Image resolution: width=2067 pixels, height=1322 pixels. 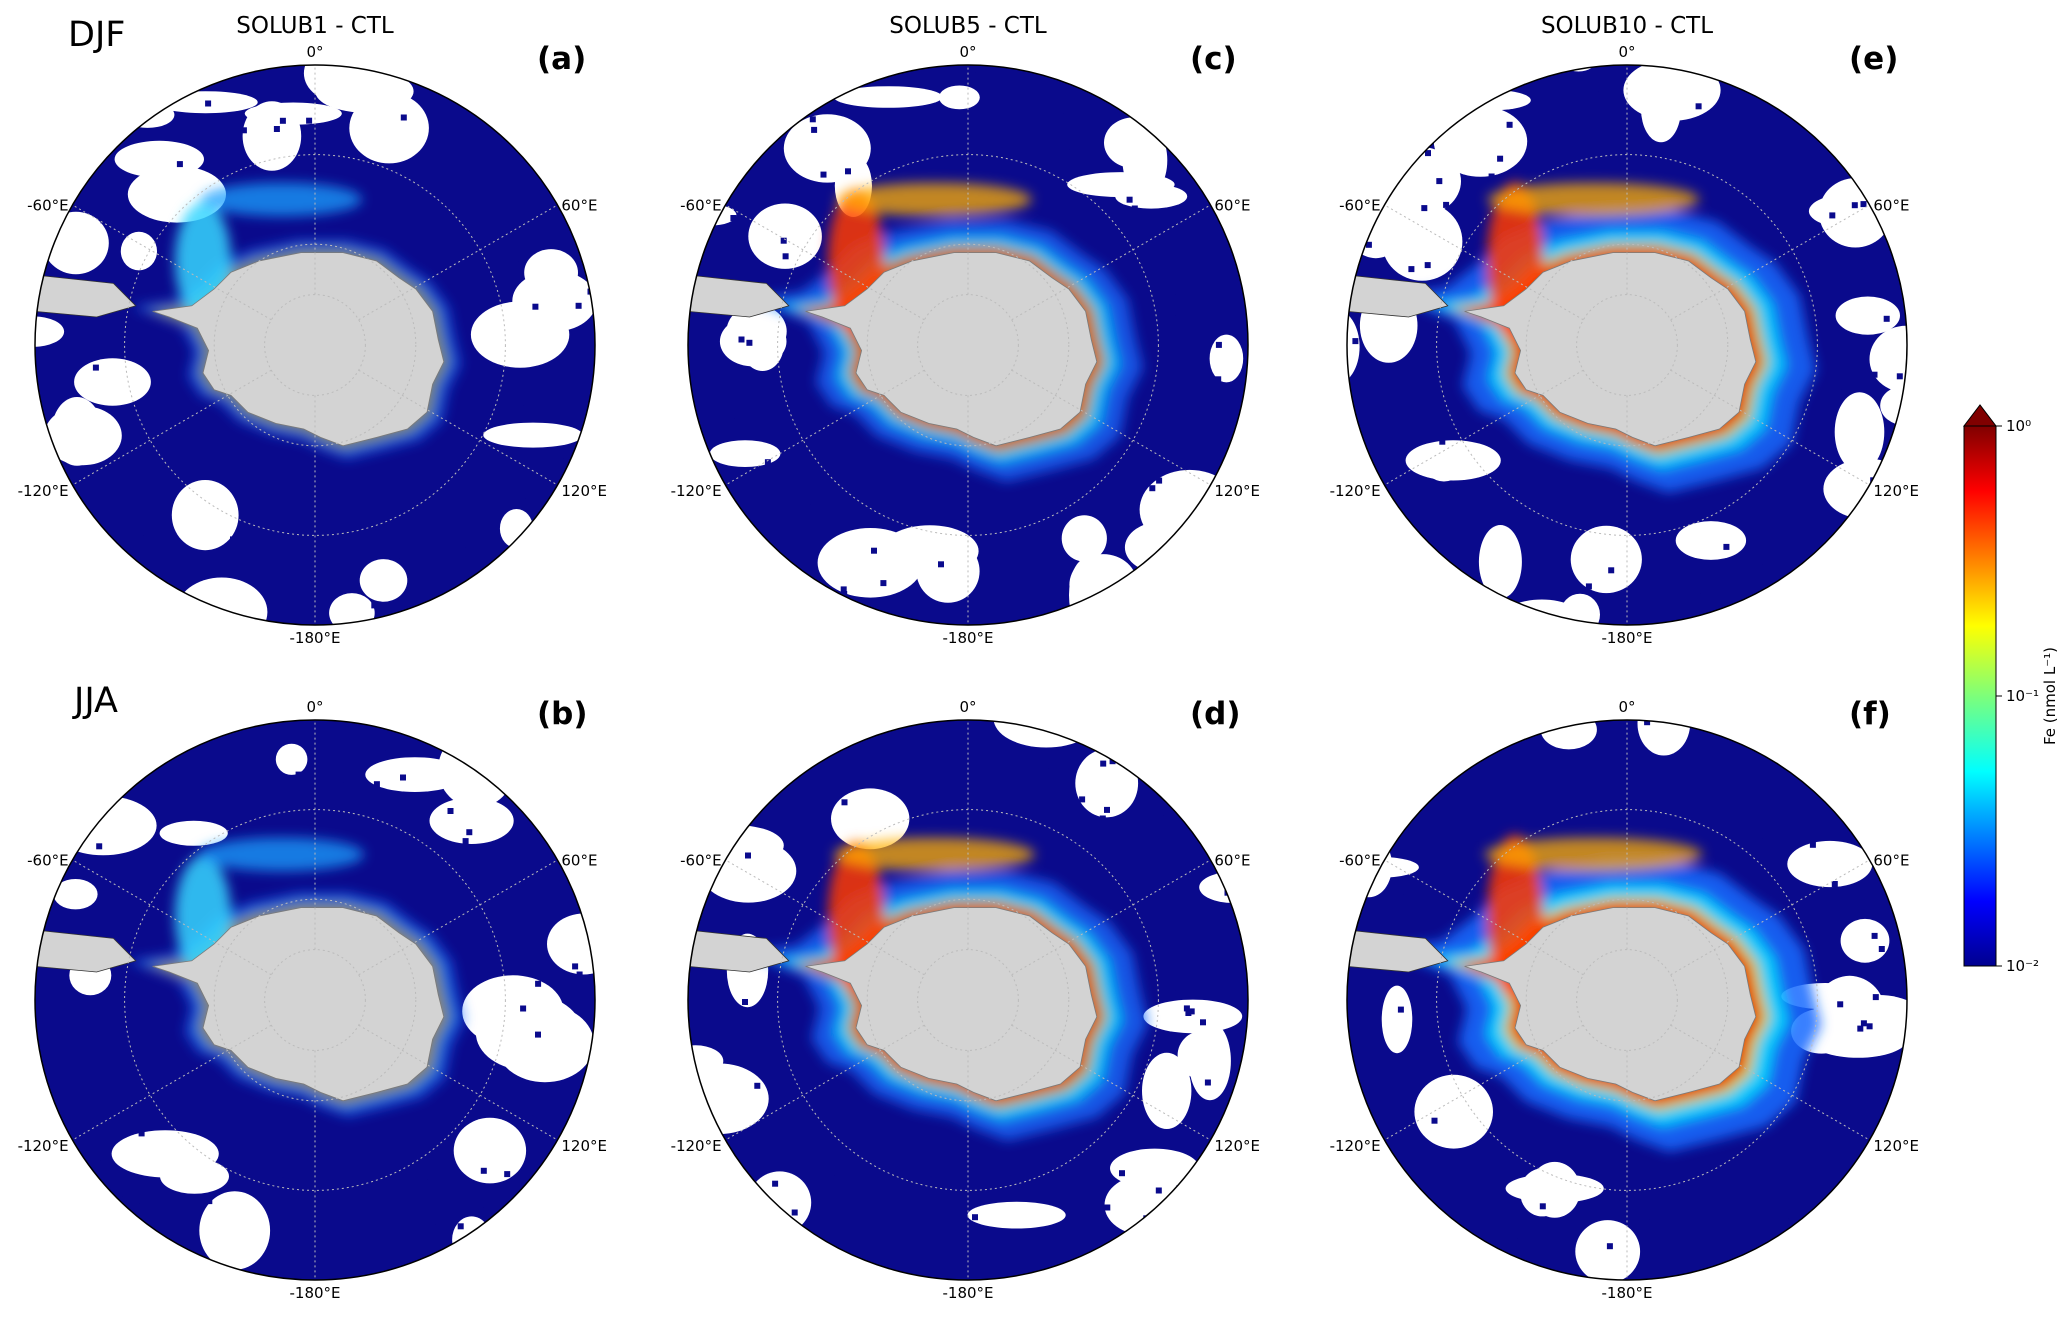 What do you see at coordinates (86, 296) in the screenshot?
I see `south-america-tip` at bounding box center [86, 296].